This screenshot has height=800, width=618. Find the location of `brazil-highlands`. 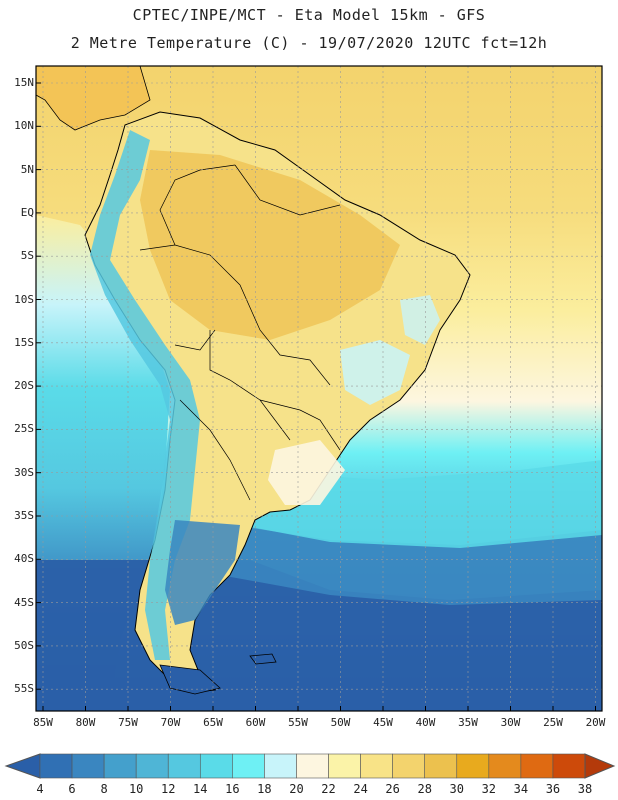

brazil-highlands is located at coordinates (375, 372).